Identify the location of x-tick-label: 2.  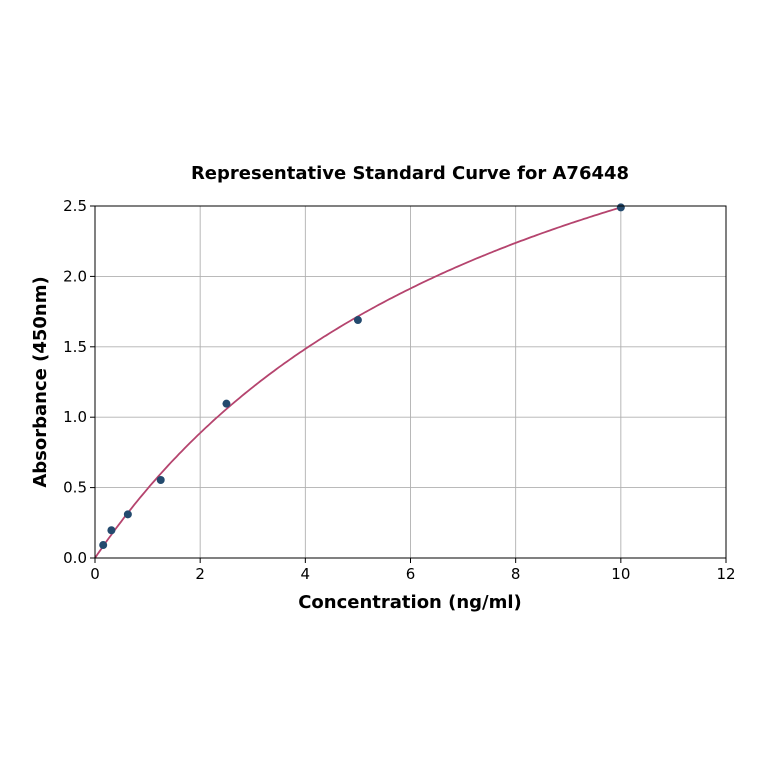
(200, 574).